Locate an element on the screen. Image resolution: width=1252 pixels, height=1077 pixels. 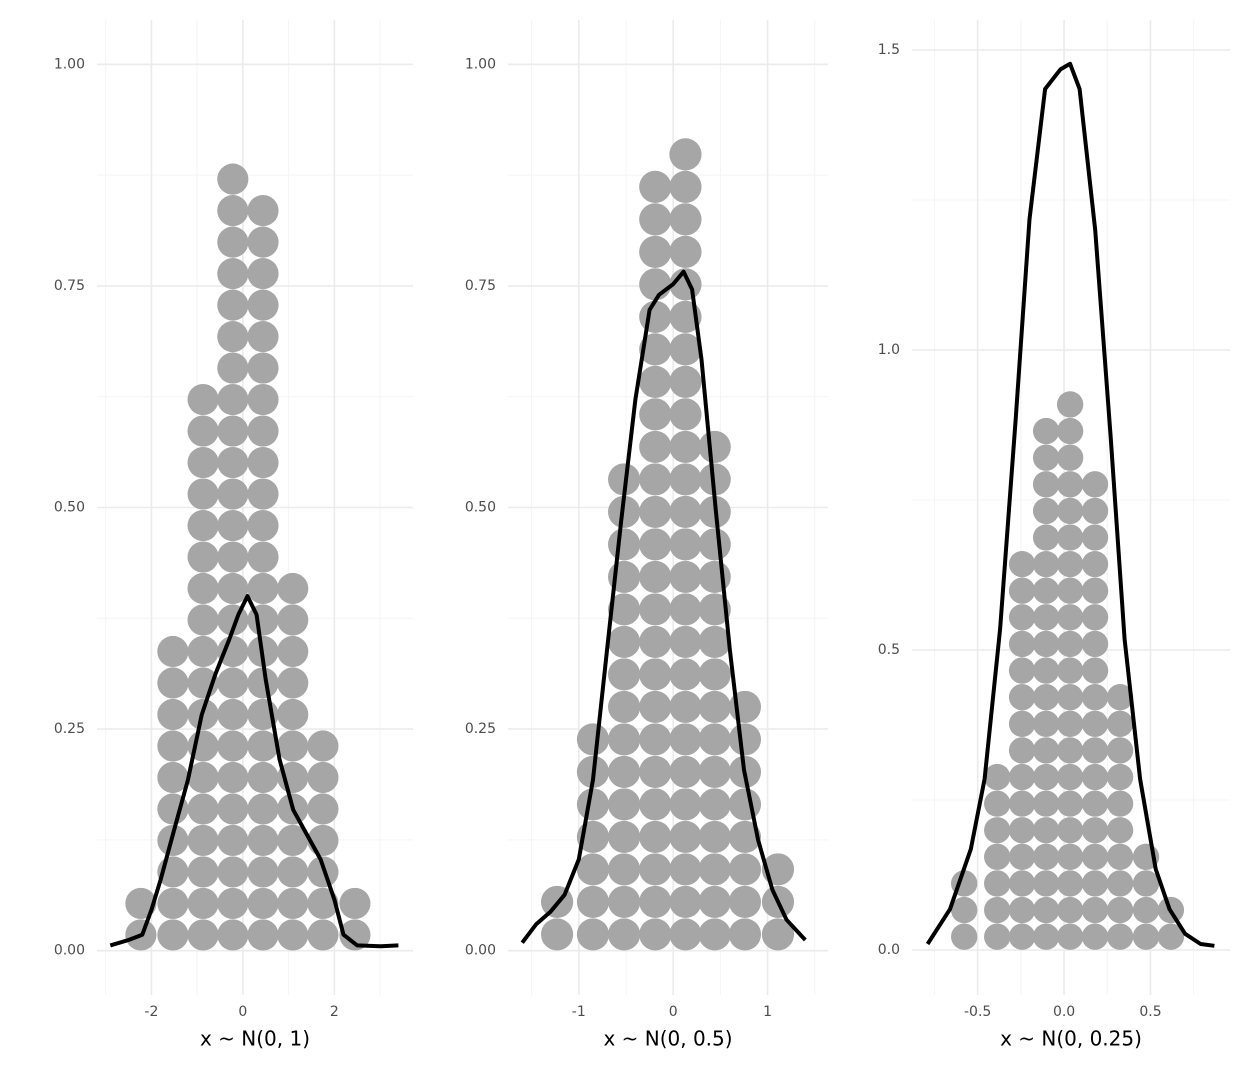
density-line is located at coordinates (663, 606).